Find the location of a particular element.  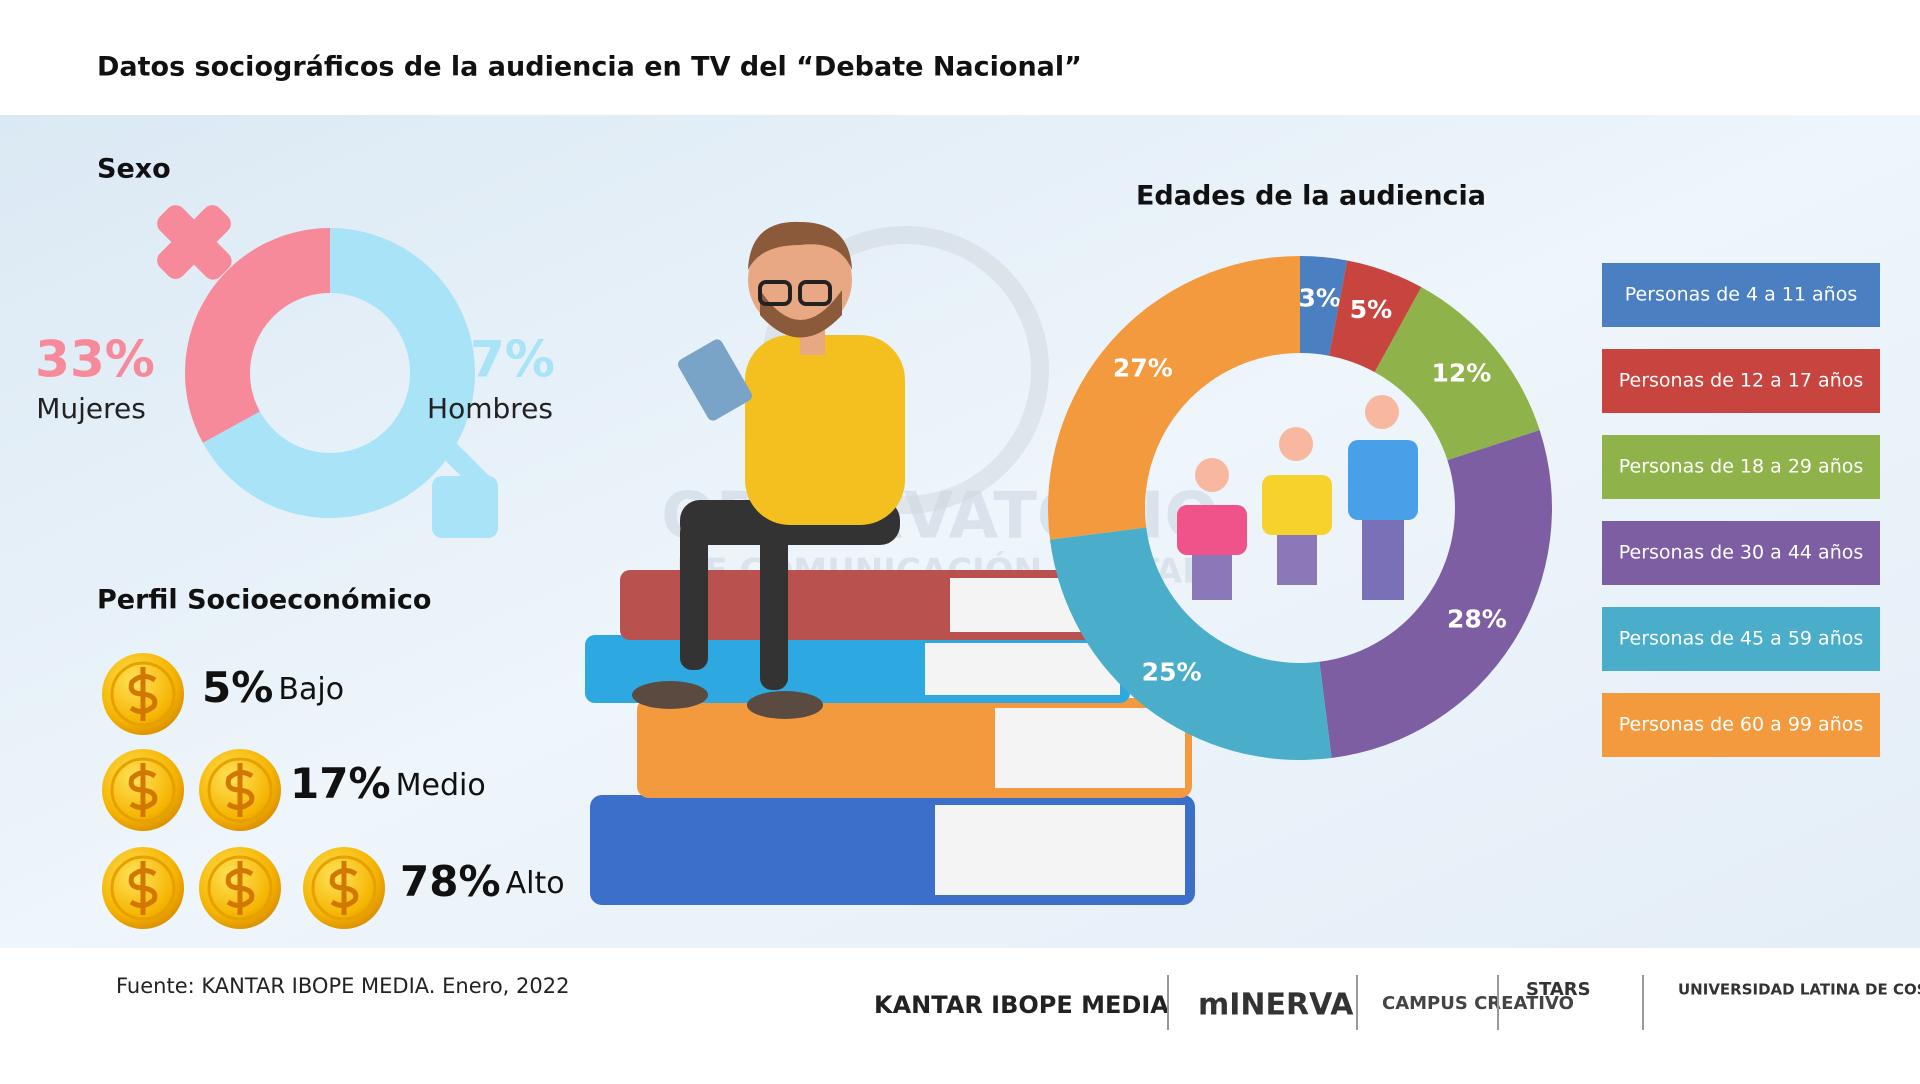

legend-label: Personas de 60 a 99 años is located at coordinates (1741, 725).